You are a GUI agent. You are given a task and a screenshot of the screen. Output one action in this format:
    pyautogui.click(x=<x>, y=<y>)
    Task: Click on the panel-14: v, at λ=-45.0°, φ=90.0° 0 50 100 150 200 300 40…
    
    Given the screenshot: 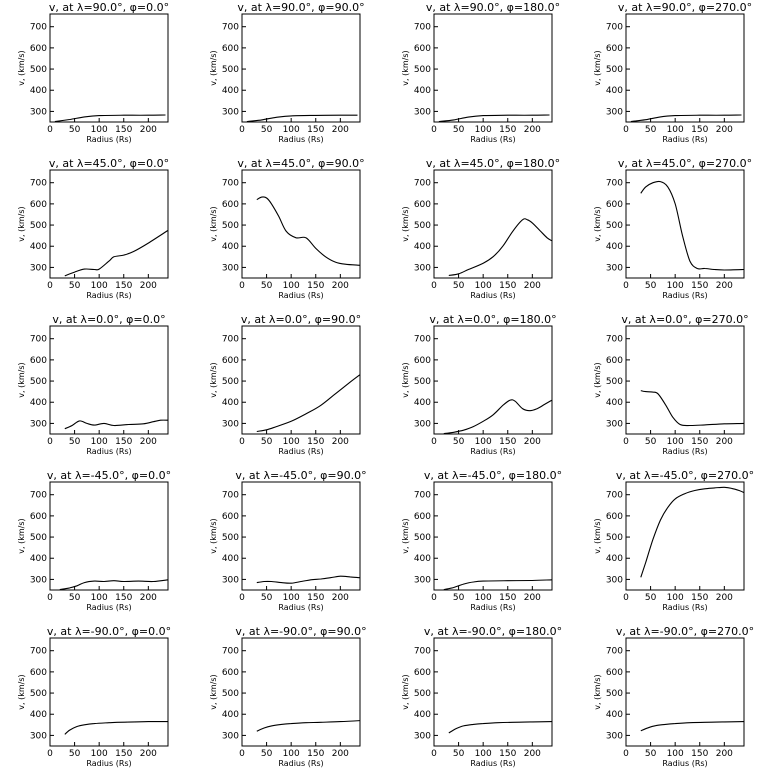 What is the action you would take?
    pyautogui.click(x=288, y=540)
    